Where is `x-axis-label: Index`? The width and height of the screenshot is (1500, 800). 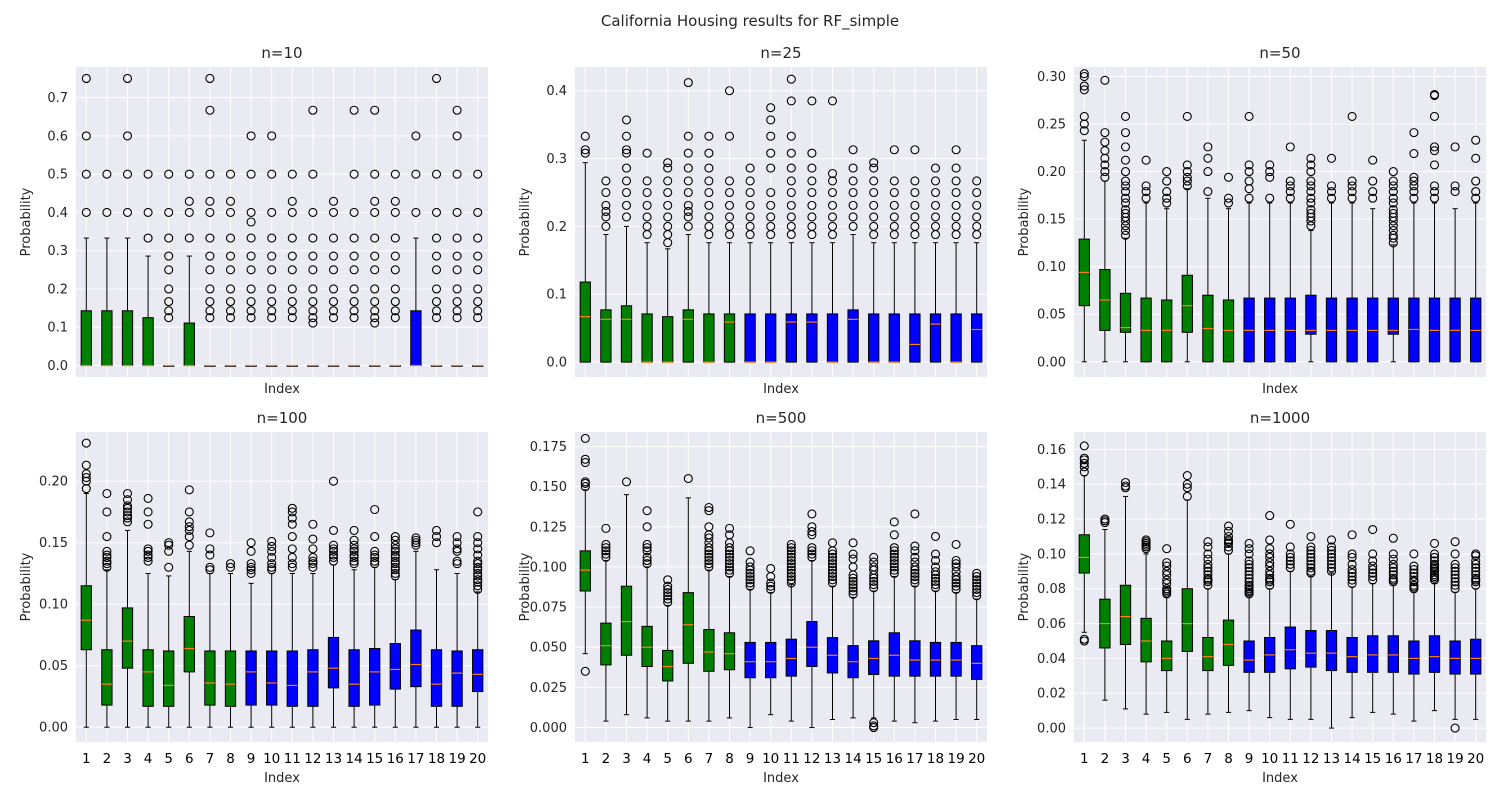 x-axis-label: Index is located at coordinates (282, 389).